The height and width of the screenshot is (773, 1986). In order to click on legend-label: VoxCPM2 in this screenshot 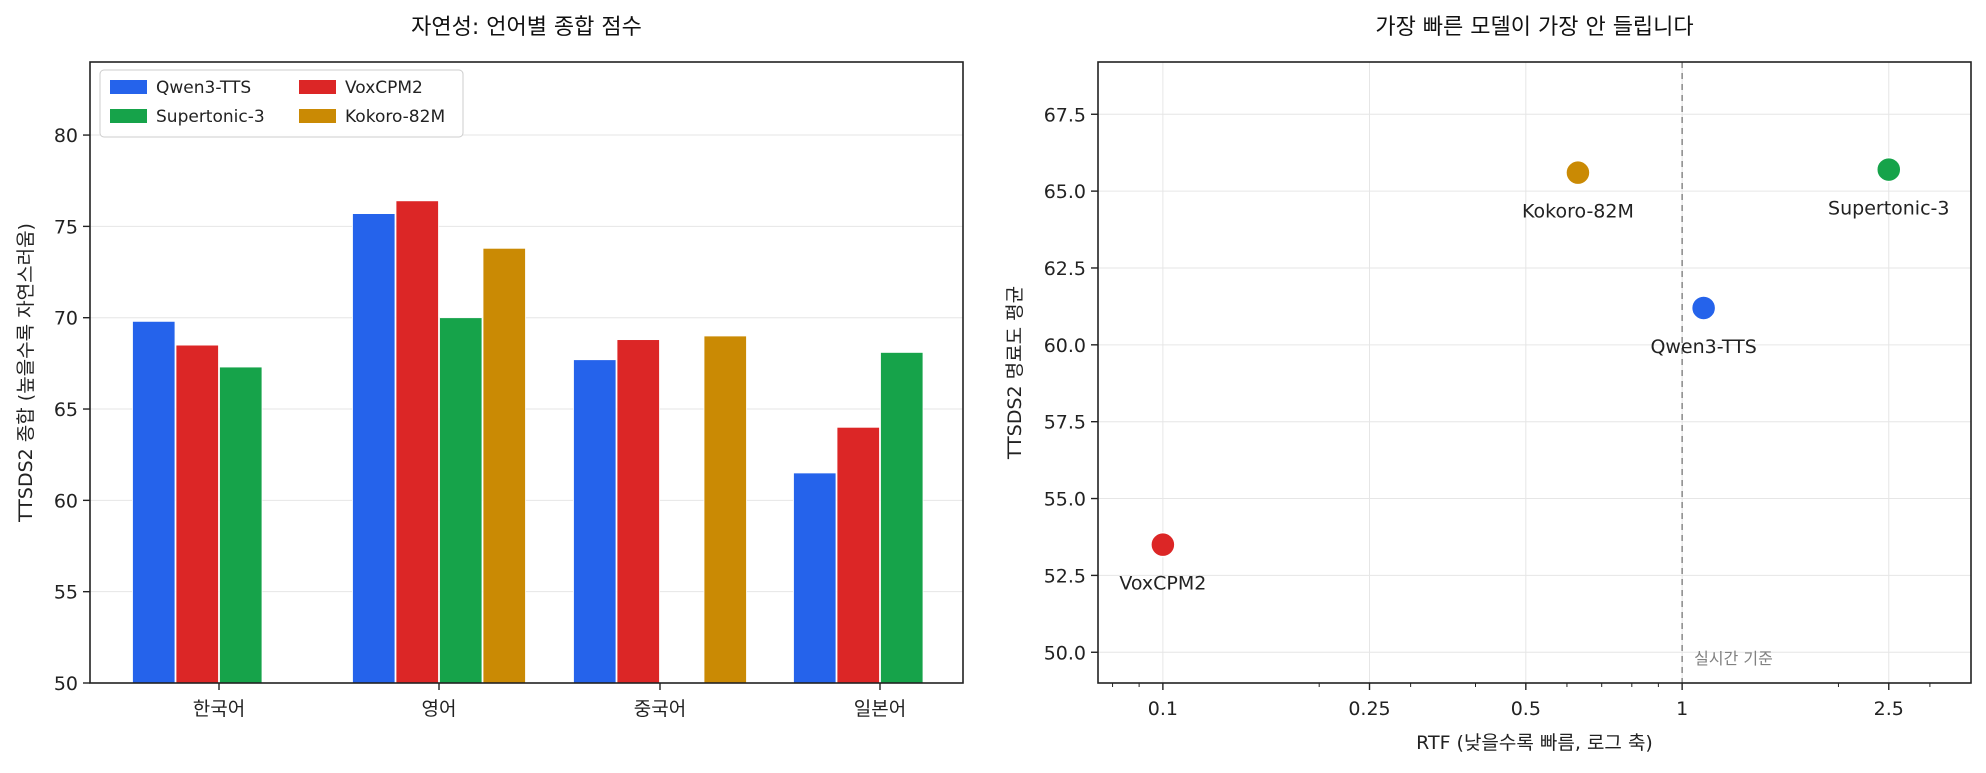, I will do `click(384, 88)`.